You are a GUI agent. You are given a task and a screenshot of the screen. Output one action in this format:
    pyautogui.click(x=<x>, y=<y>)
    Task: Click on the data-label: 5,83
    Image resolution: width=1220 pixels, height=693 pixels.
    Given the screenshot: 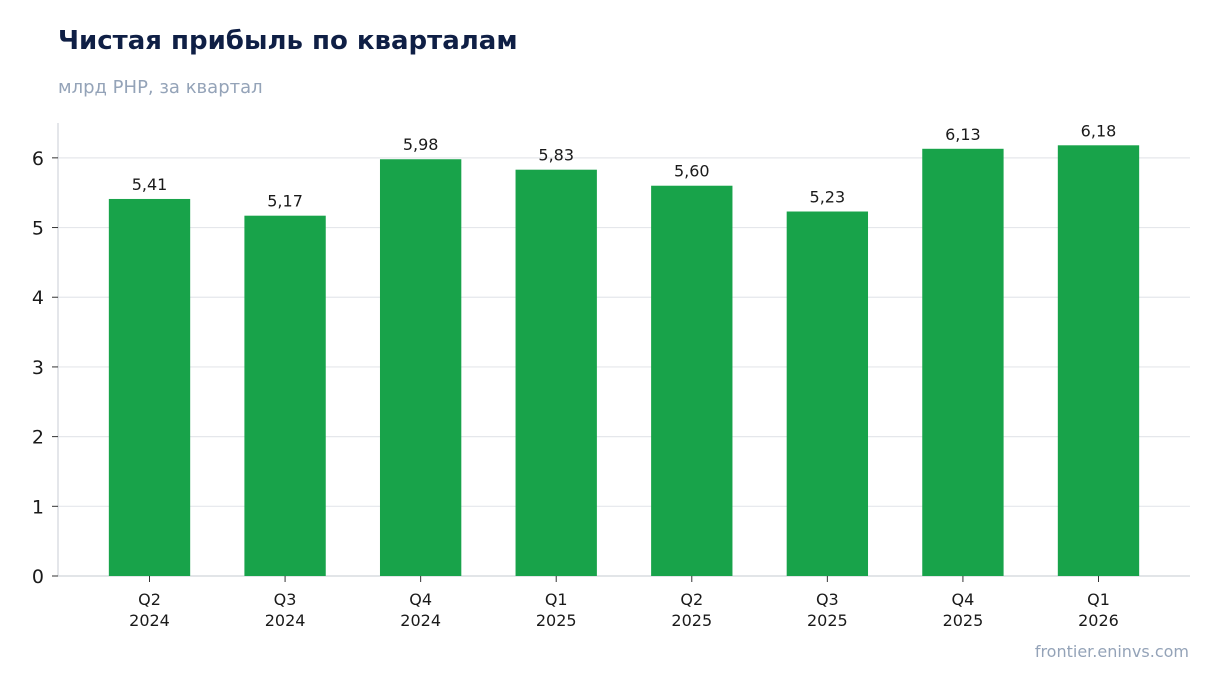 What is the action you would take?
    pyautogui.click(x=556, y=155)
    